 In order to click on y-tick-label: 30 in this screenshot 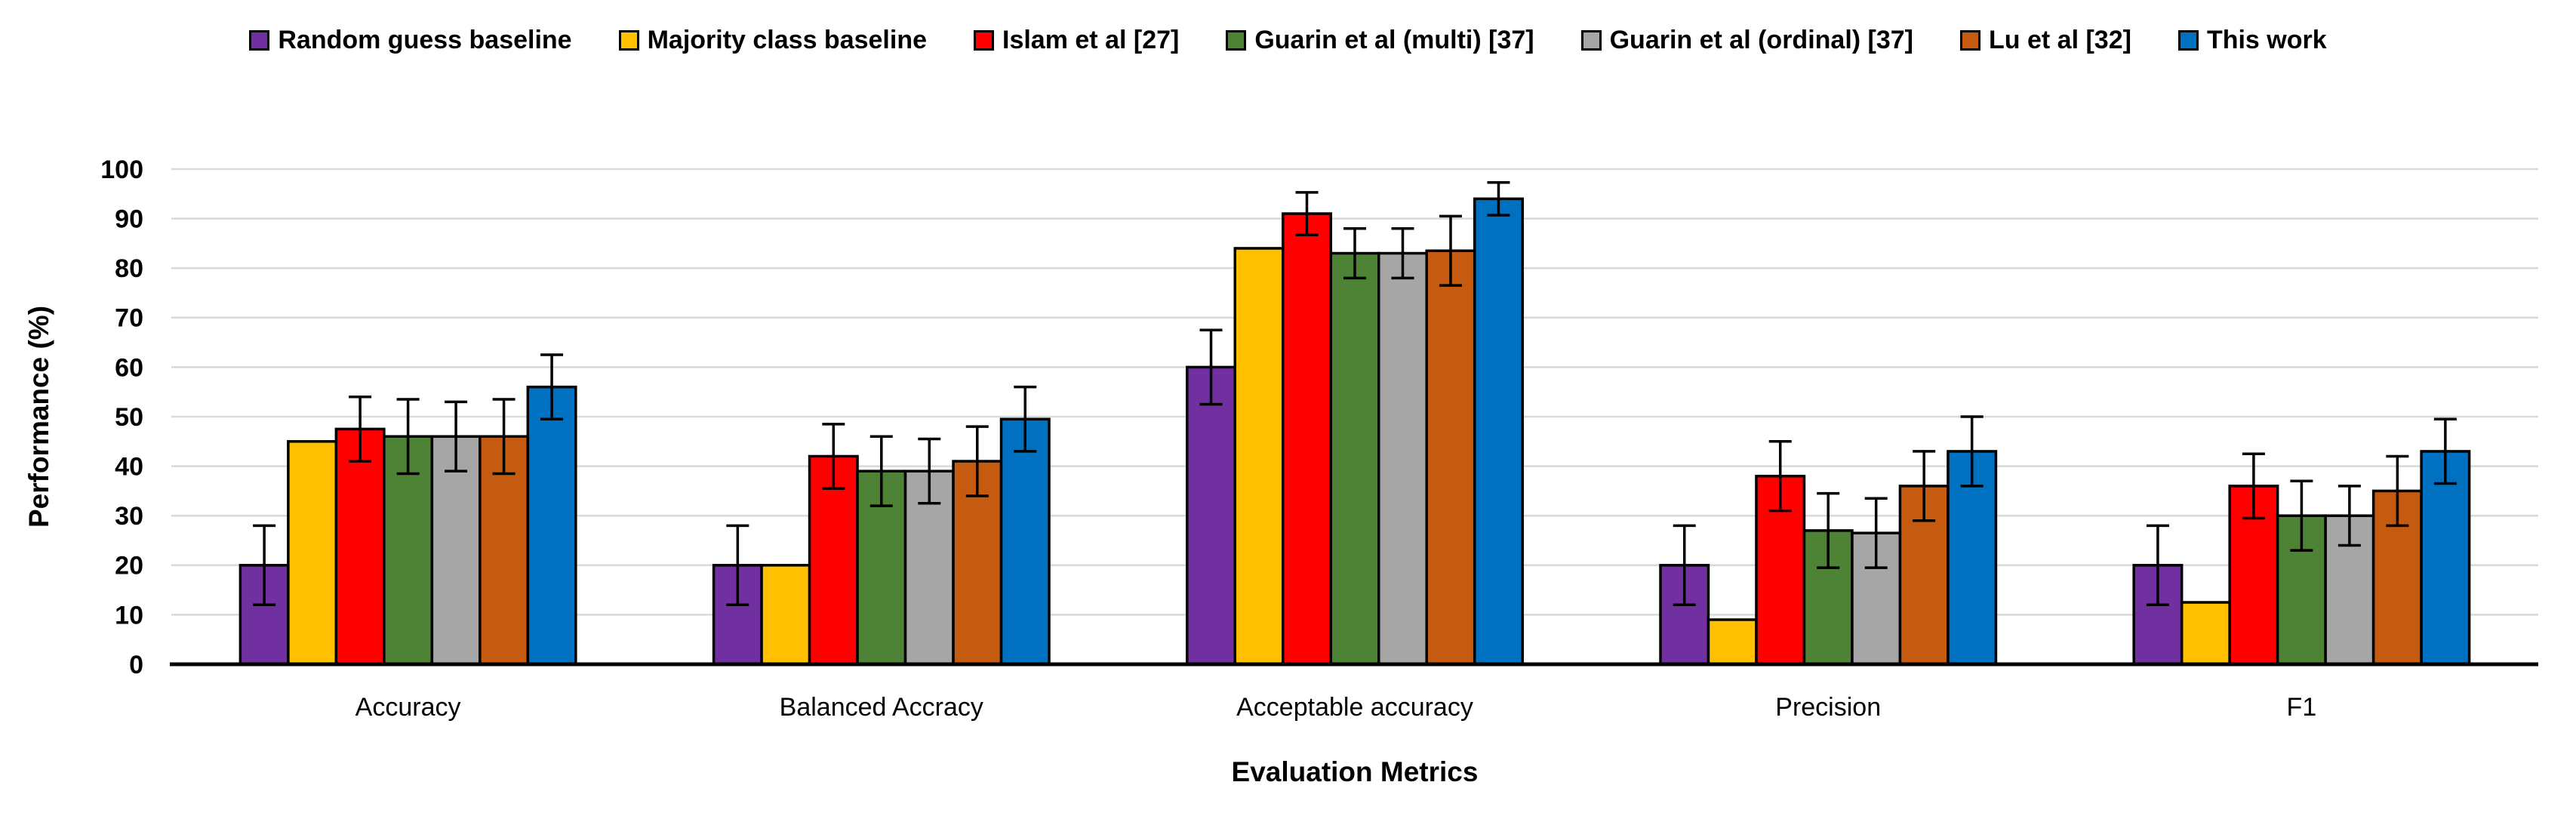, I will do `click(129, 516)`.